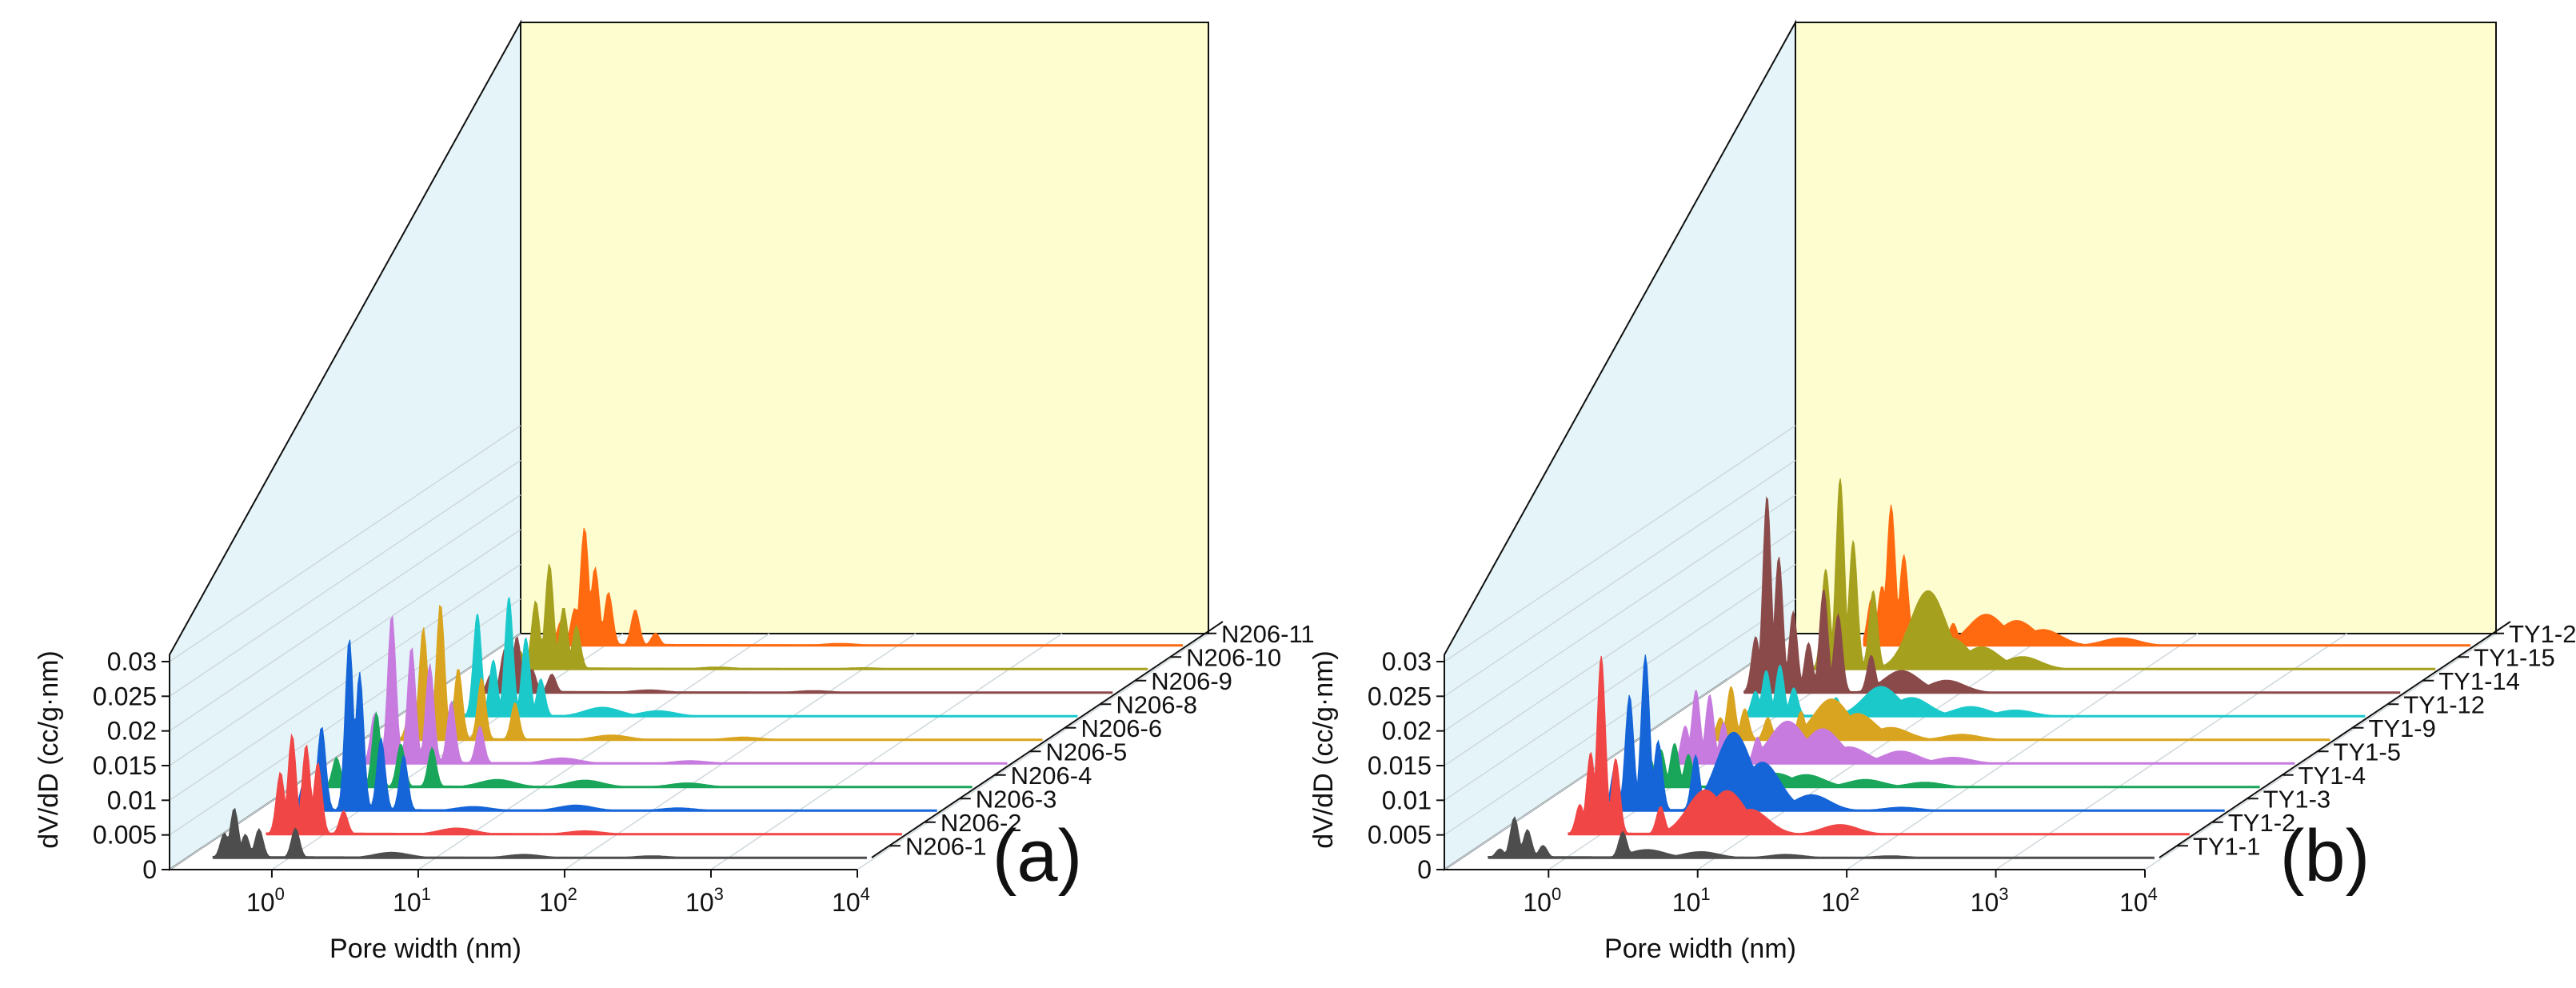 Image resolution: width=2576 pixels, height=988 pixels. I want to click on series-label: TY1-15, so click(2514, 657).